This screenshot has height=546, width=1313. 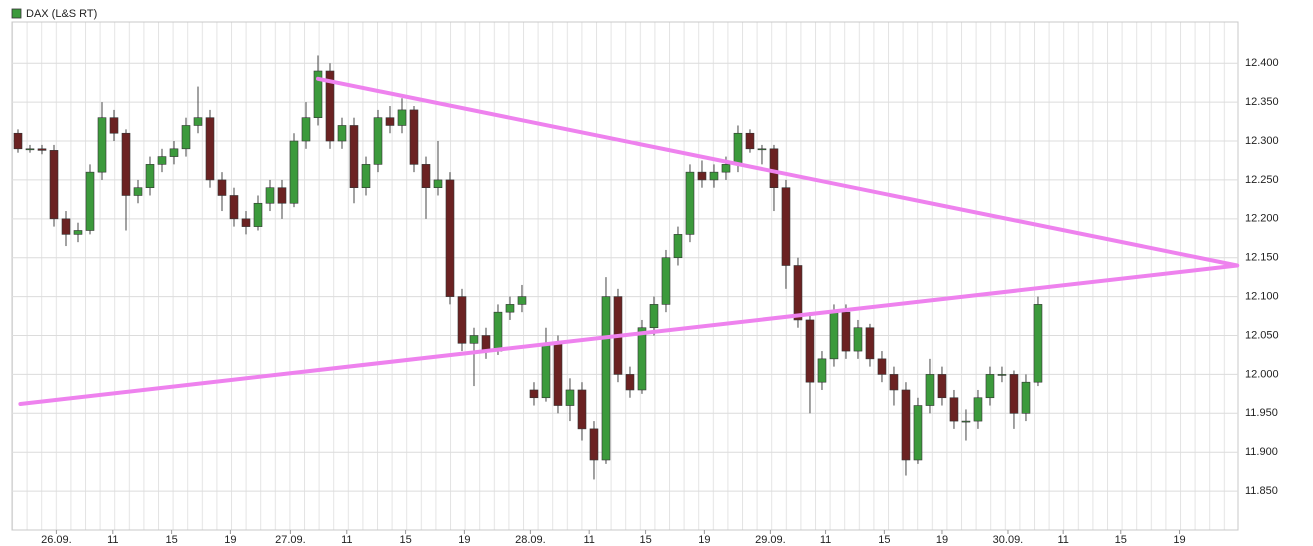 I want to click on y-tick-label: 12.350, so click(x=1262, y=102).